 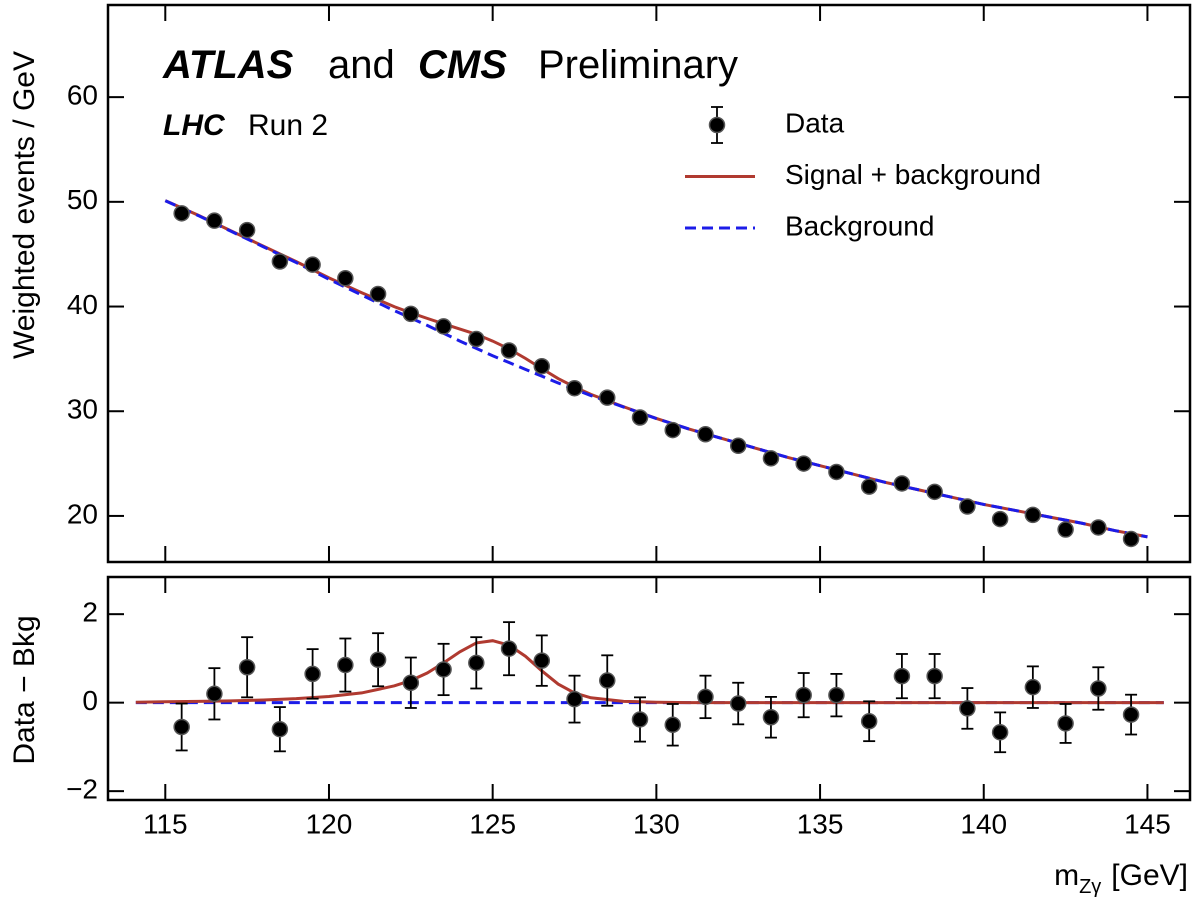 What do you see at coordinates (24, 689) in the screenshot?
I see `y-axis-label: Data − Bkg` at bounding box center [24, 689].